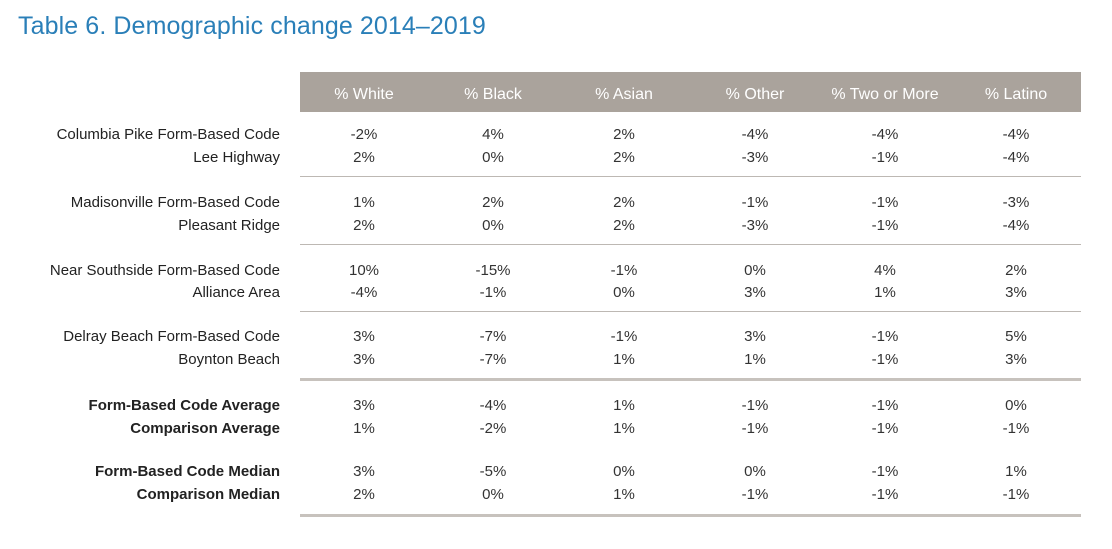 The height and width of the screenshot is (549, 1112). Describe the element at coordinates (175, 202) in the screenshot. I see `row-label: Madisonville Form-Based Code` at that location.